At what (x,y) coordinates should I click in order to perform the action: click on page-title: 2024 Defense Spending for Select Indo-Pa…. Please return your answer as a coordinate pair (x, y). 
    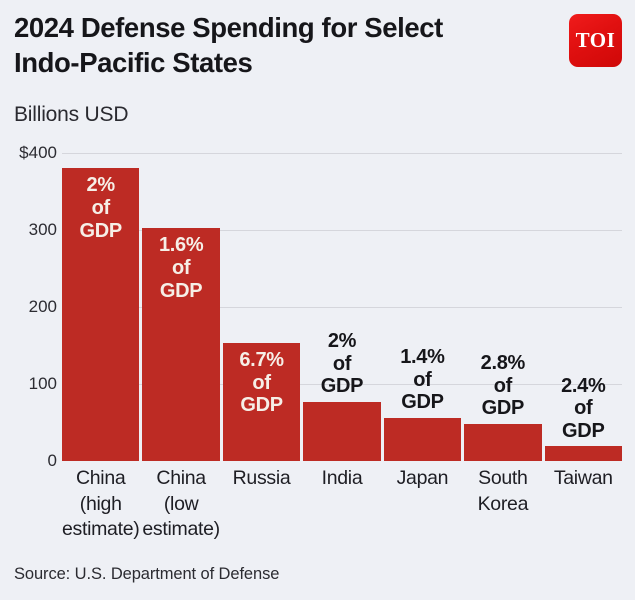
    Looking at the image, I should click on (228, 45).